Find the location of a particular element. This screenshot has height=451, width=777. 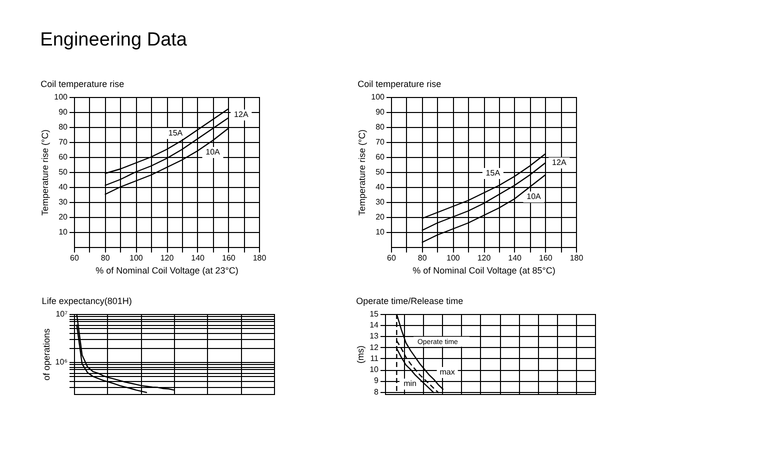

y-tick-label: 11 is located at coordinates (375, 358).